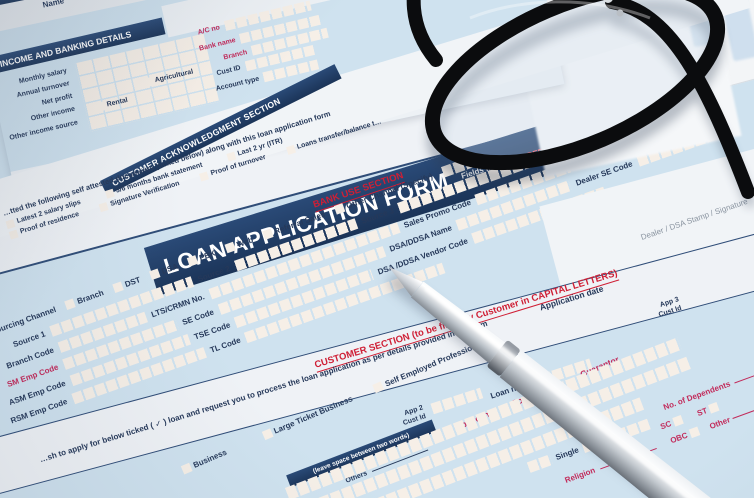 Image resolution: width=754 pixels, height=498 pixels. I want to click on channel-dst: DST, so click(127, 284).